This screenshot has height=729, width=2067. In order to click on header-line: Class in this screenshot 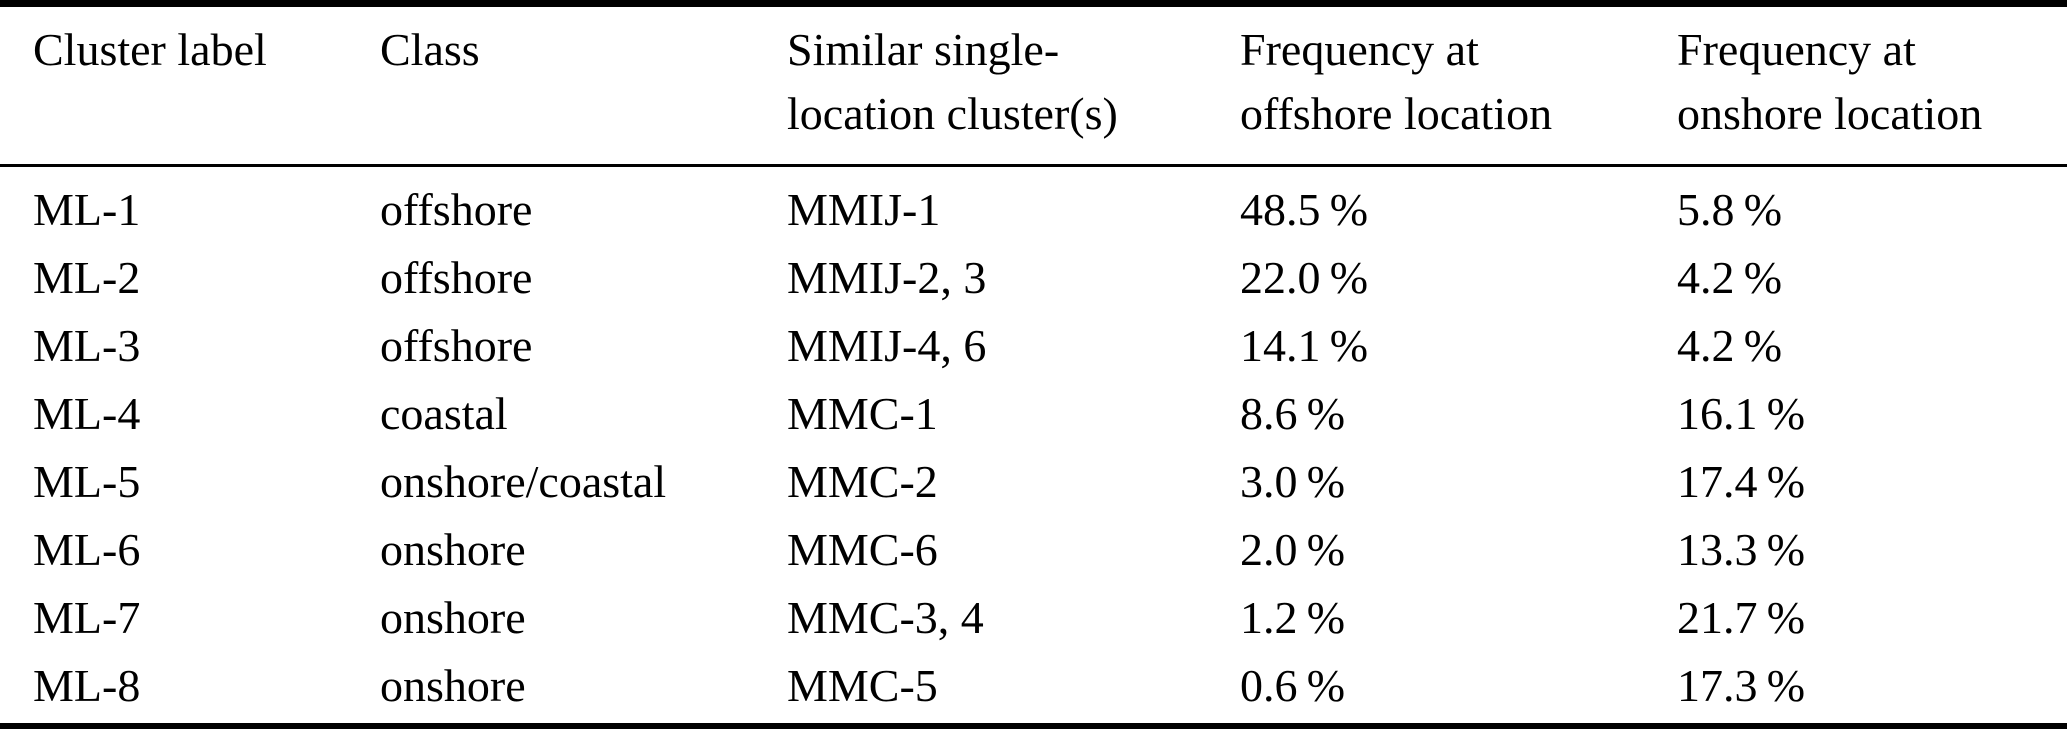, I will do `click(430, 49)`.